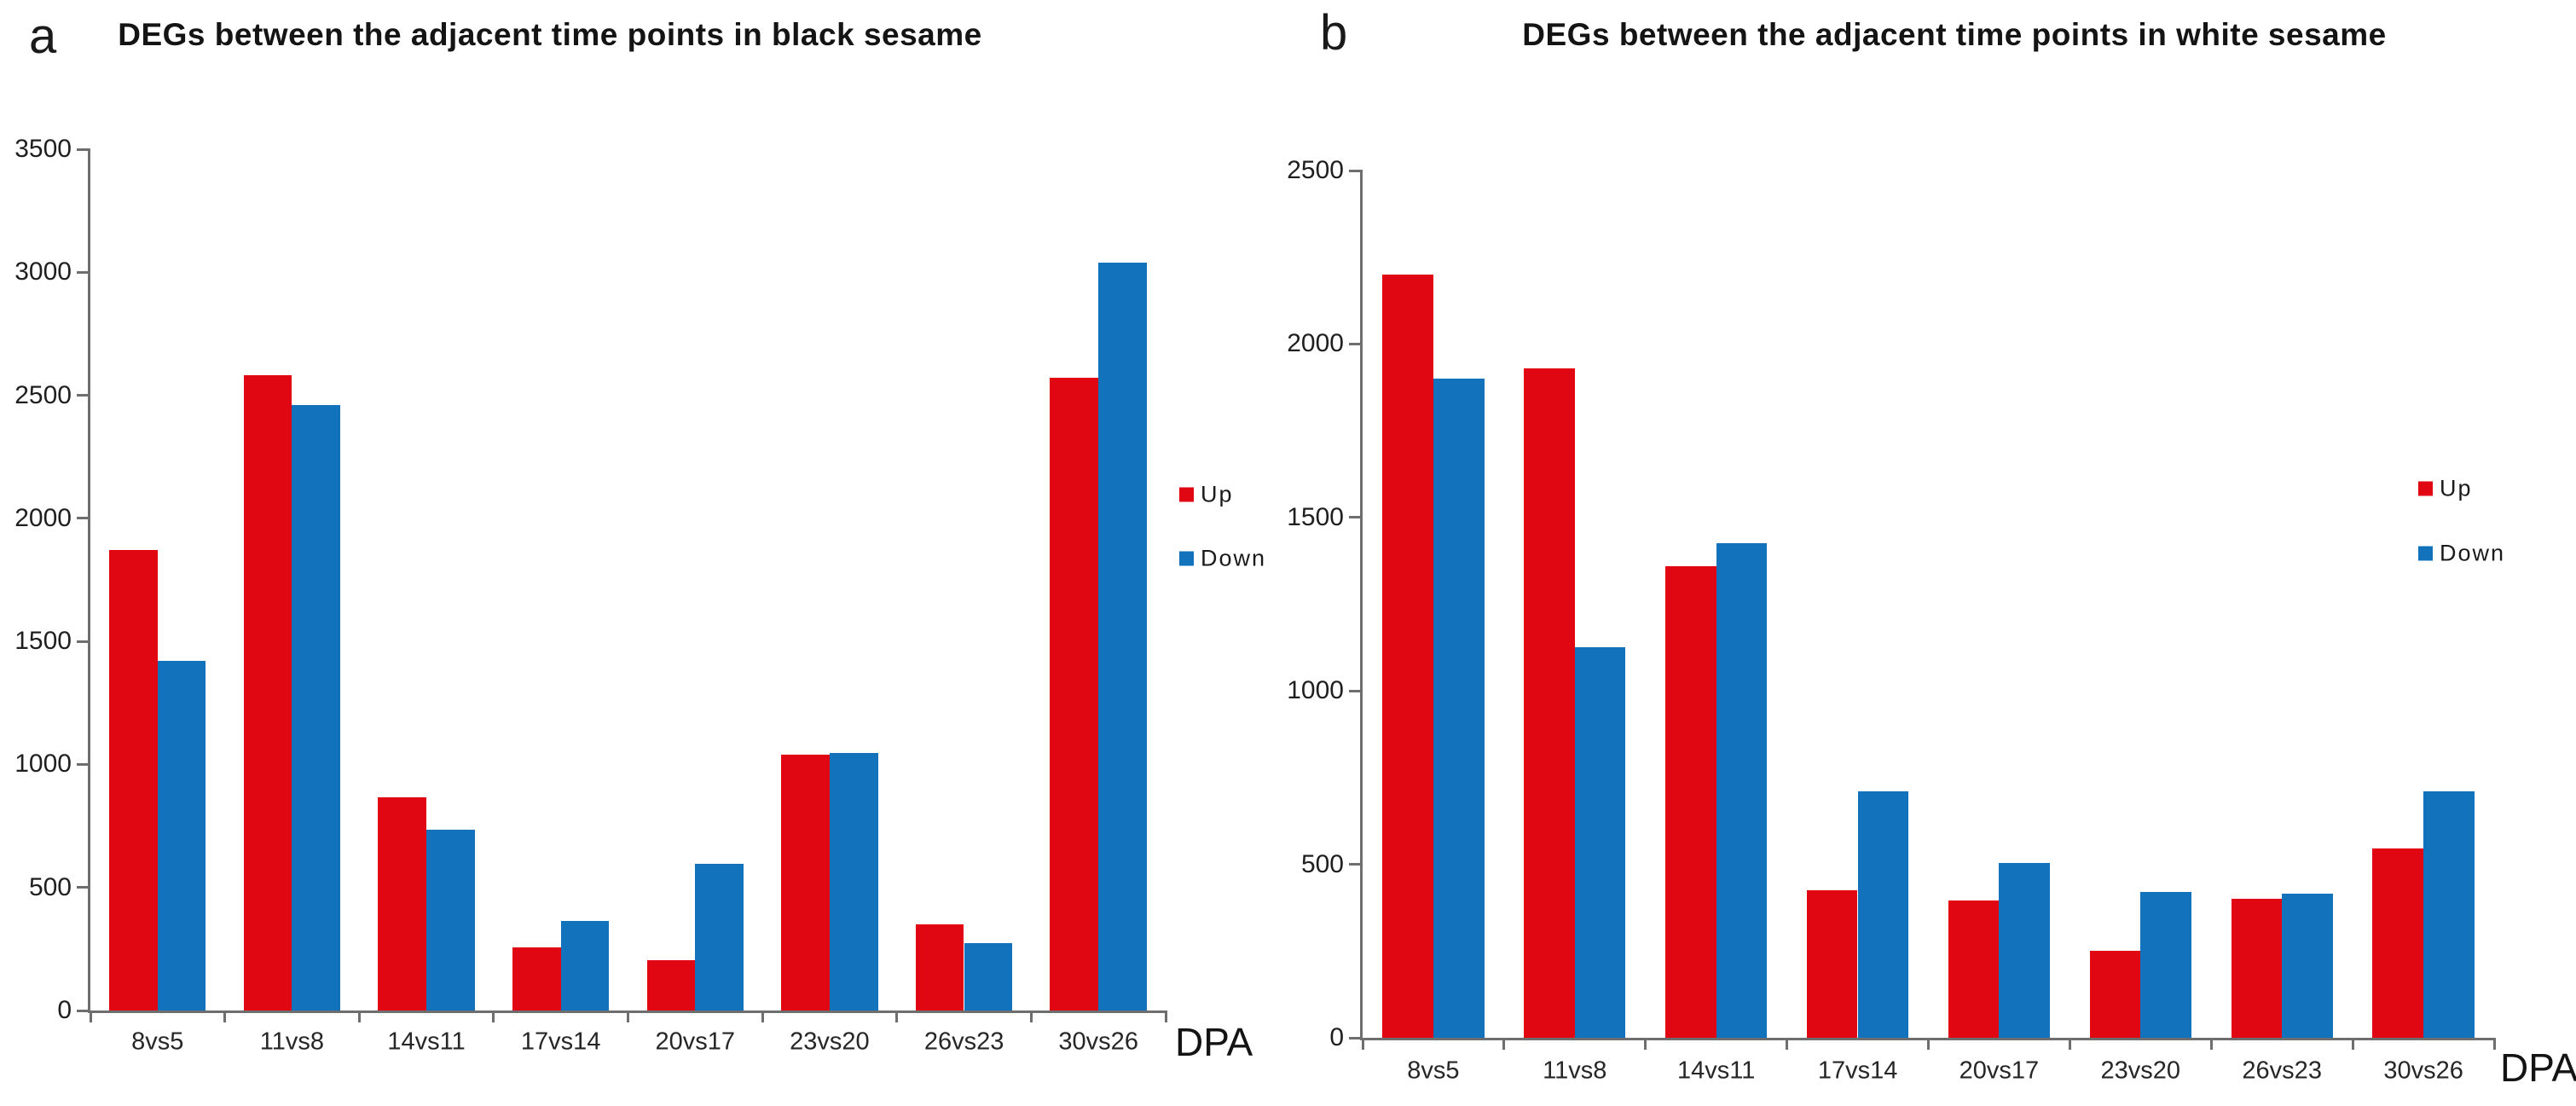 Image resolution: width=2576 pixels, height=1106 pixels. I want to click on y-tick-label-2500: 2500, so click(43, 395).